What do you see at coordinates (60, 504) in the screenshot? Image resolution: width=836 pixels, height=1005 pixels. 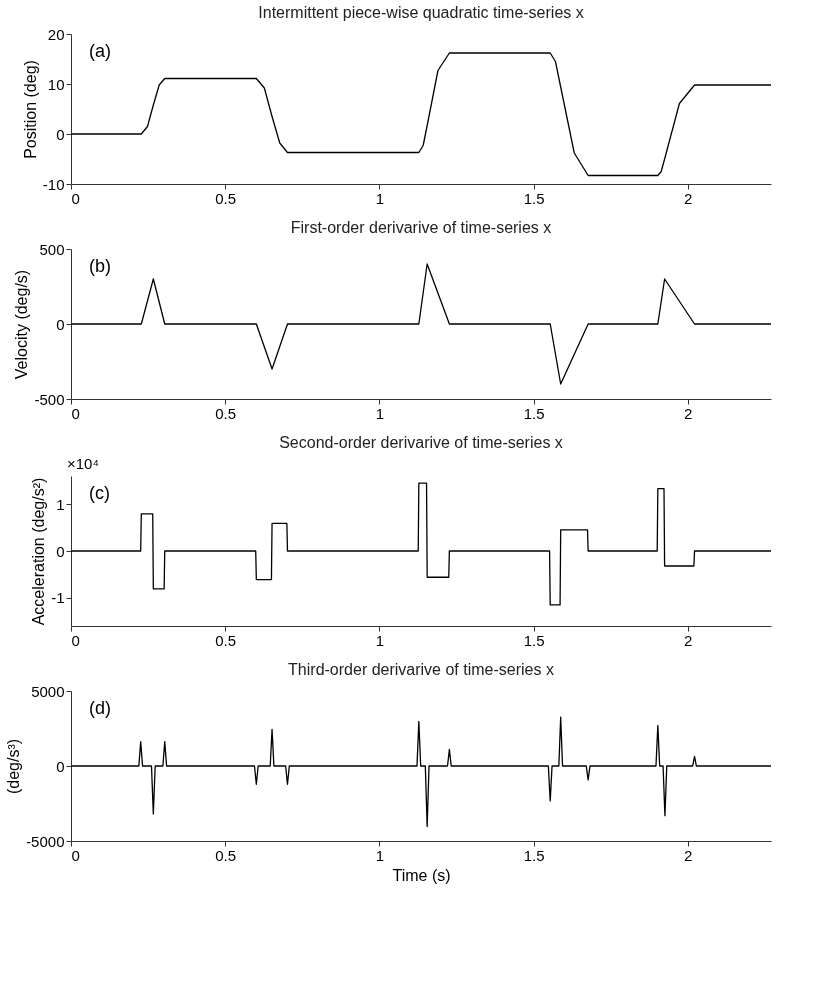 I see `y-tick-label: 1` at bounding box center [60, 504].